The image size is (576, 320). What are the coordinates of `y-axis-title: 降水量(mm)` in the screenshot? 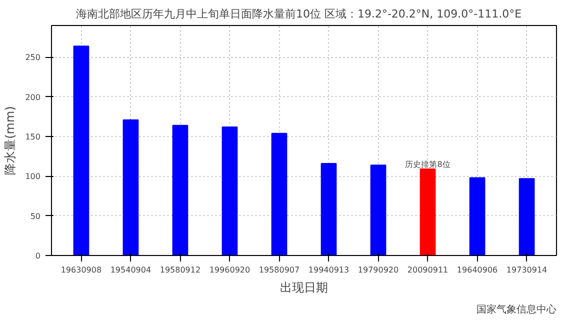 It's located at (10, 140).